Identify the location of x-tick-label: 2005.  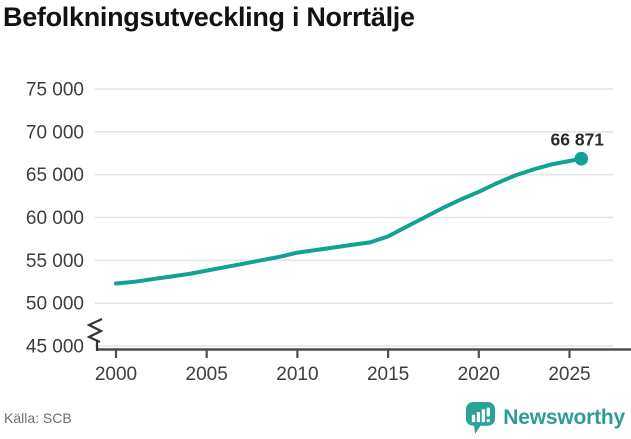
(207, 374).